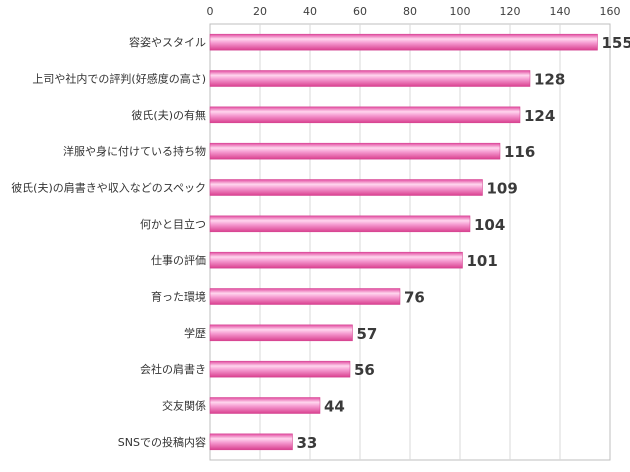 The image size is (630, 472). I want to click on category-label: 何かと目立つ, so click(173, 224).